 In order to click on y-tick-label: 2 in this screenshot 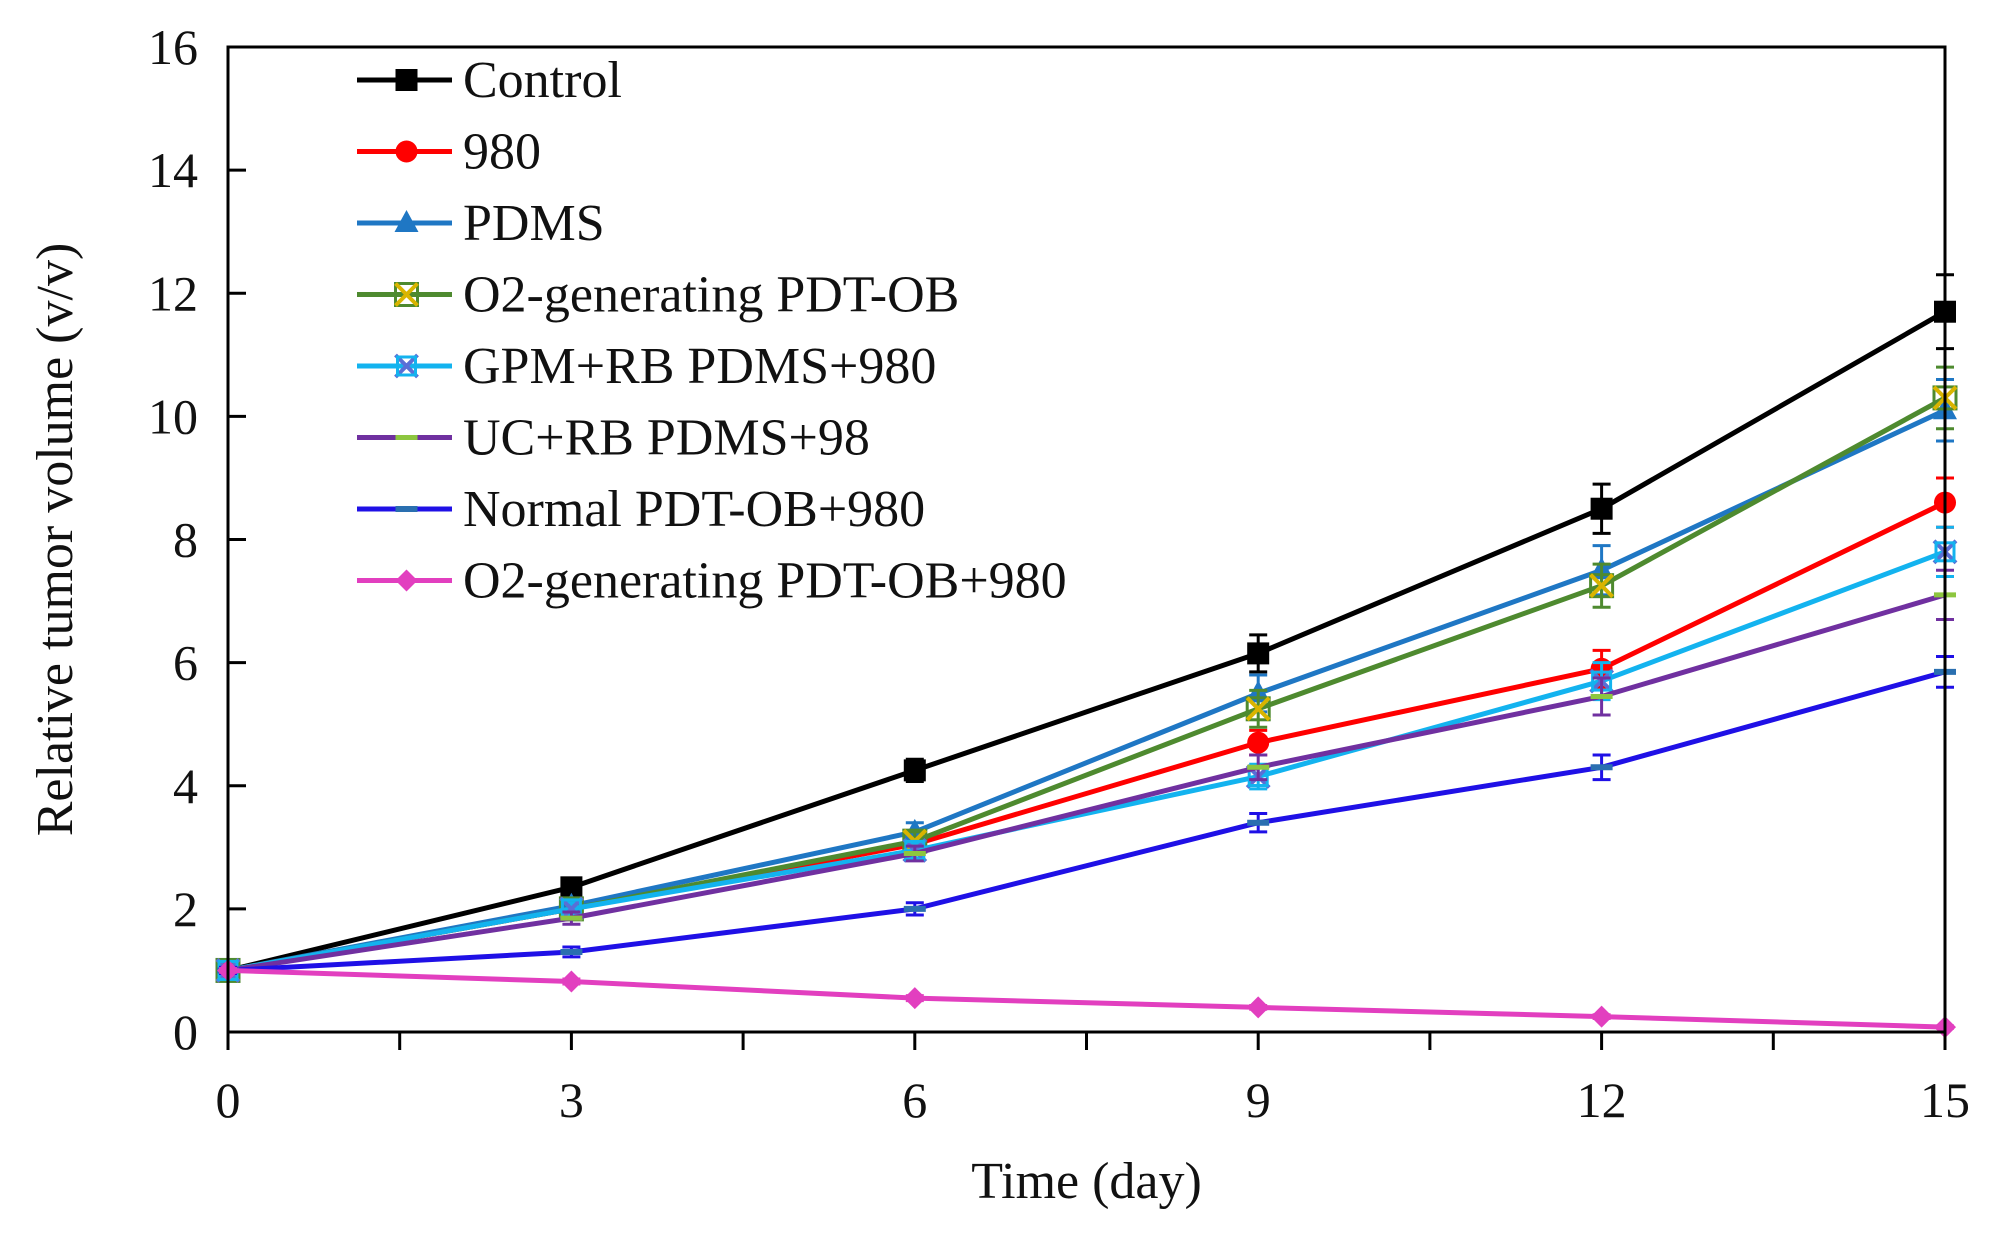, I will do `click(185, 909)`.